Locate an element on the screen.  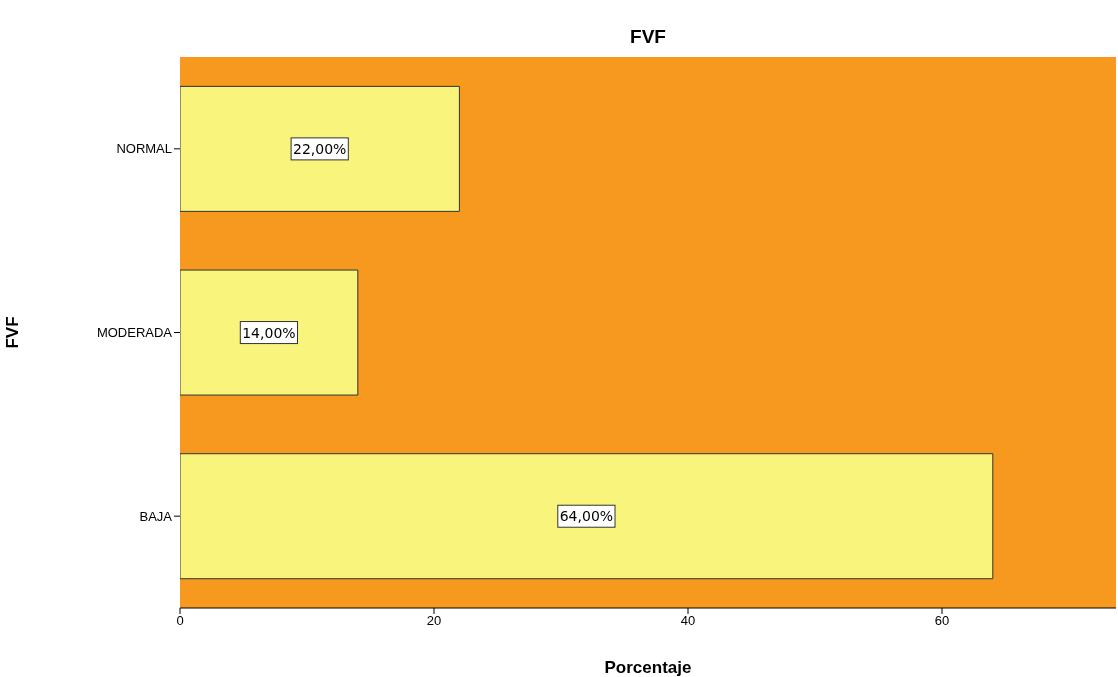
chart-title: FVF is located at coordinates (648, 37).